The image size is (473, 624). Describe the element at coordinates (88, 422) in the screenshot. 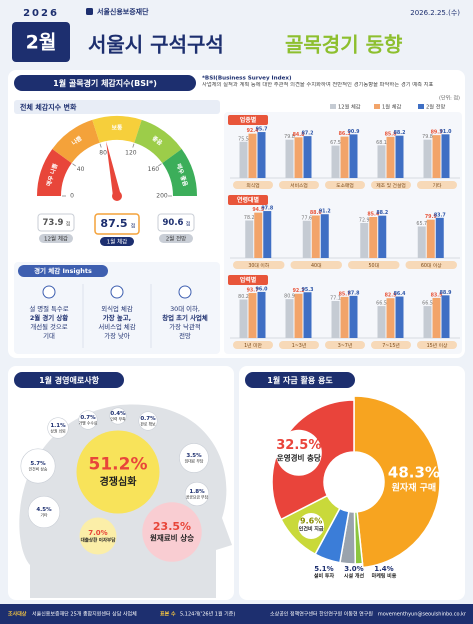

I see `difficulty-label: 가맹 수수료` at that location.